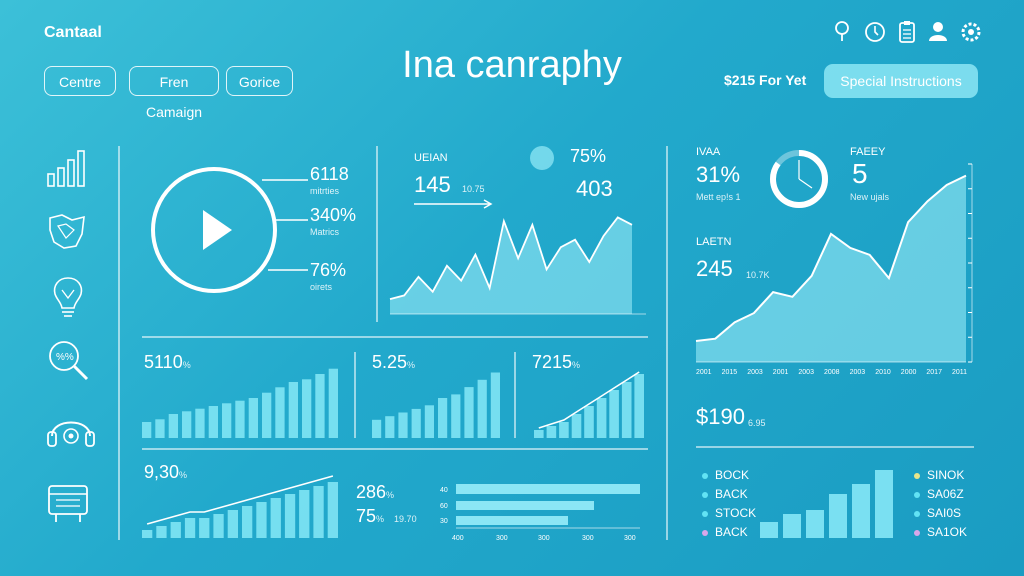 The width and height of the screenshot is (1024, 576). What do you see at coordinates (68, 502) in the screenshot?
I see `calendar-icon` at bounding box center [68, 502].